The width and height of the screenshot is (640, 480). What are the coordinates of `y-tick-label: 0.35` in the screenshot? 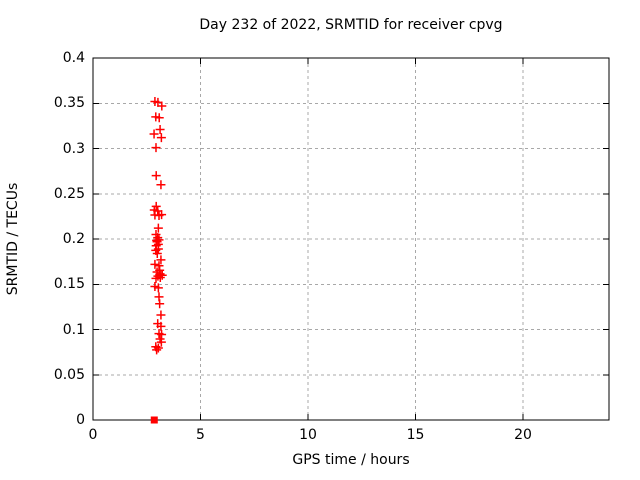 It's located at (69, 103).